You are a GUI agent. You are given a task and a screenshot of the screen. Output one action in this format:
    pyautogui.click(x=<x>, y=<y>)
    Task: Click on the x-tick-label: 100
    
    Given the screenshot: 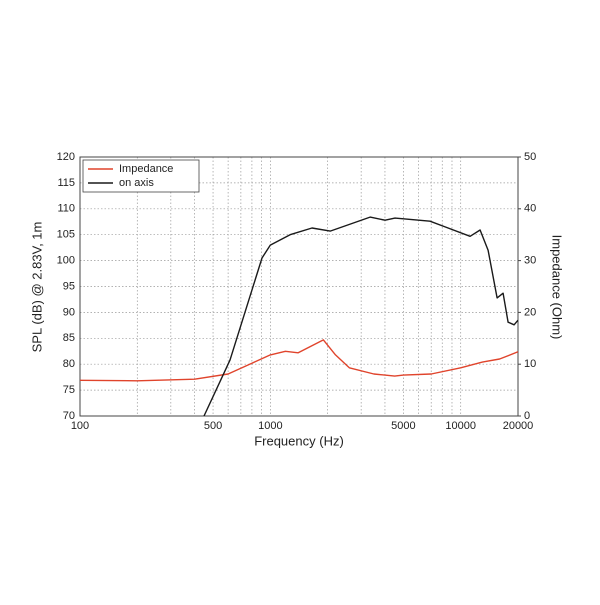 What is the action you would take?
    pyautogui.click(x=80, y=426)
    